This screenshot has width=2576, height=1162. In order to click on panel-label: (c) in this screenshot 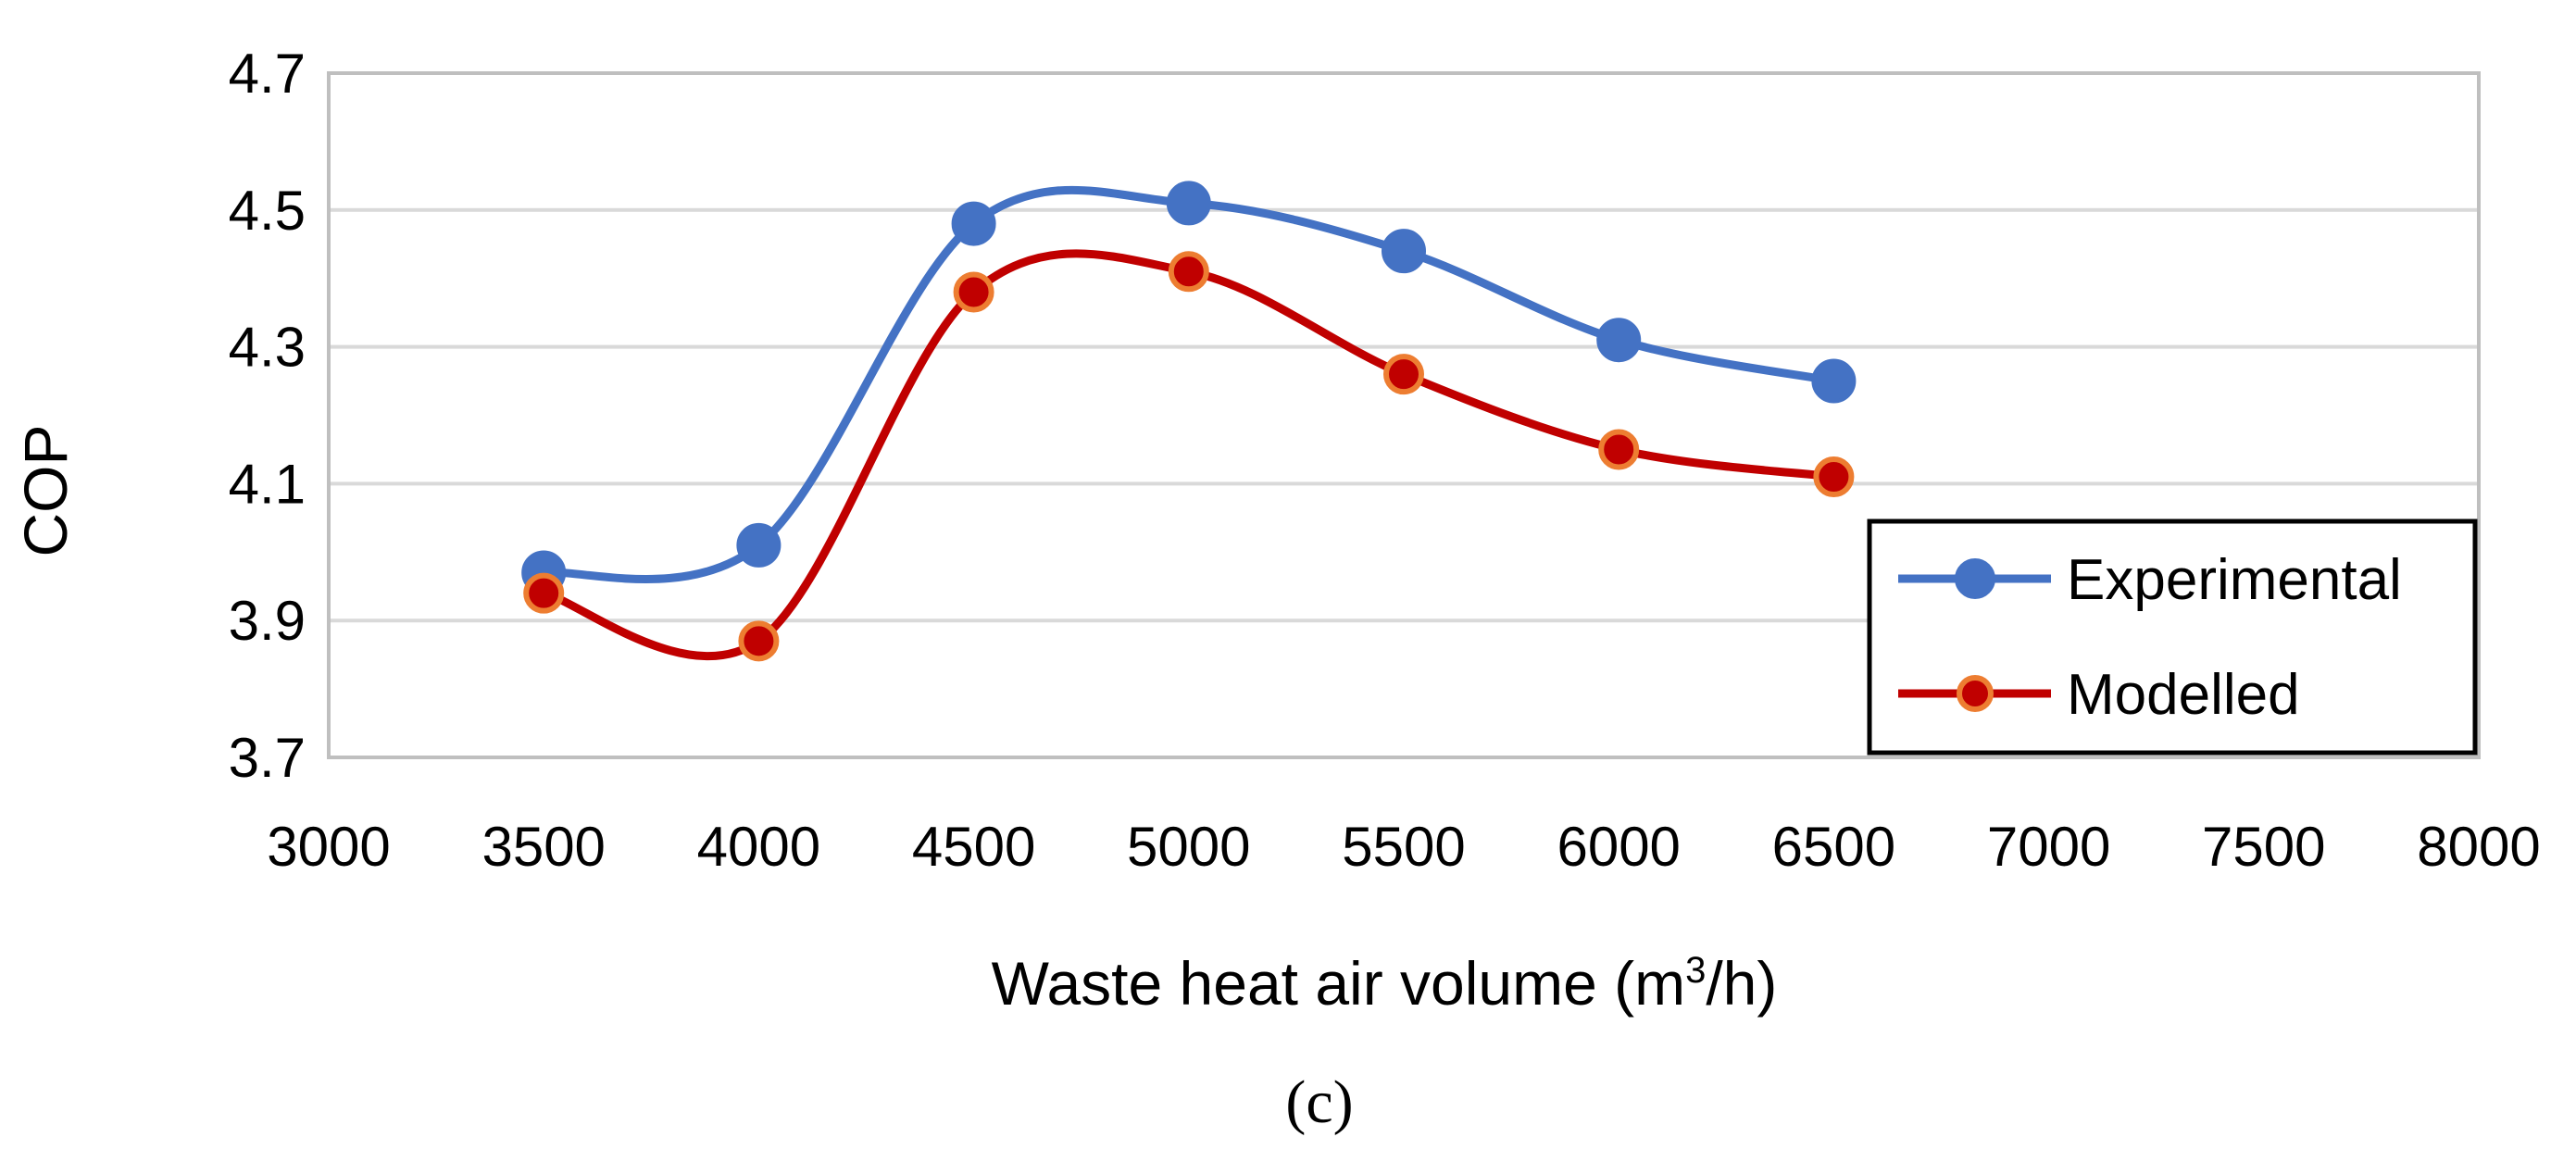, I will do `click(1319, 1102)`.